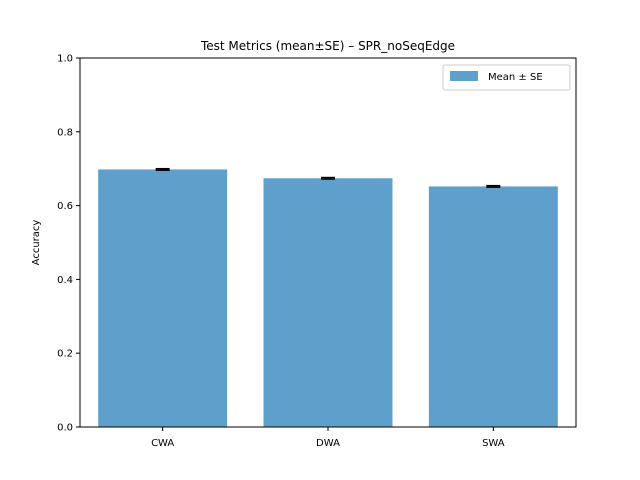 Image resolution: width=640 pixels, height=480 pixels. I want to click on x-tick-label: CWA, so click(162, 443).